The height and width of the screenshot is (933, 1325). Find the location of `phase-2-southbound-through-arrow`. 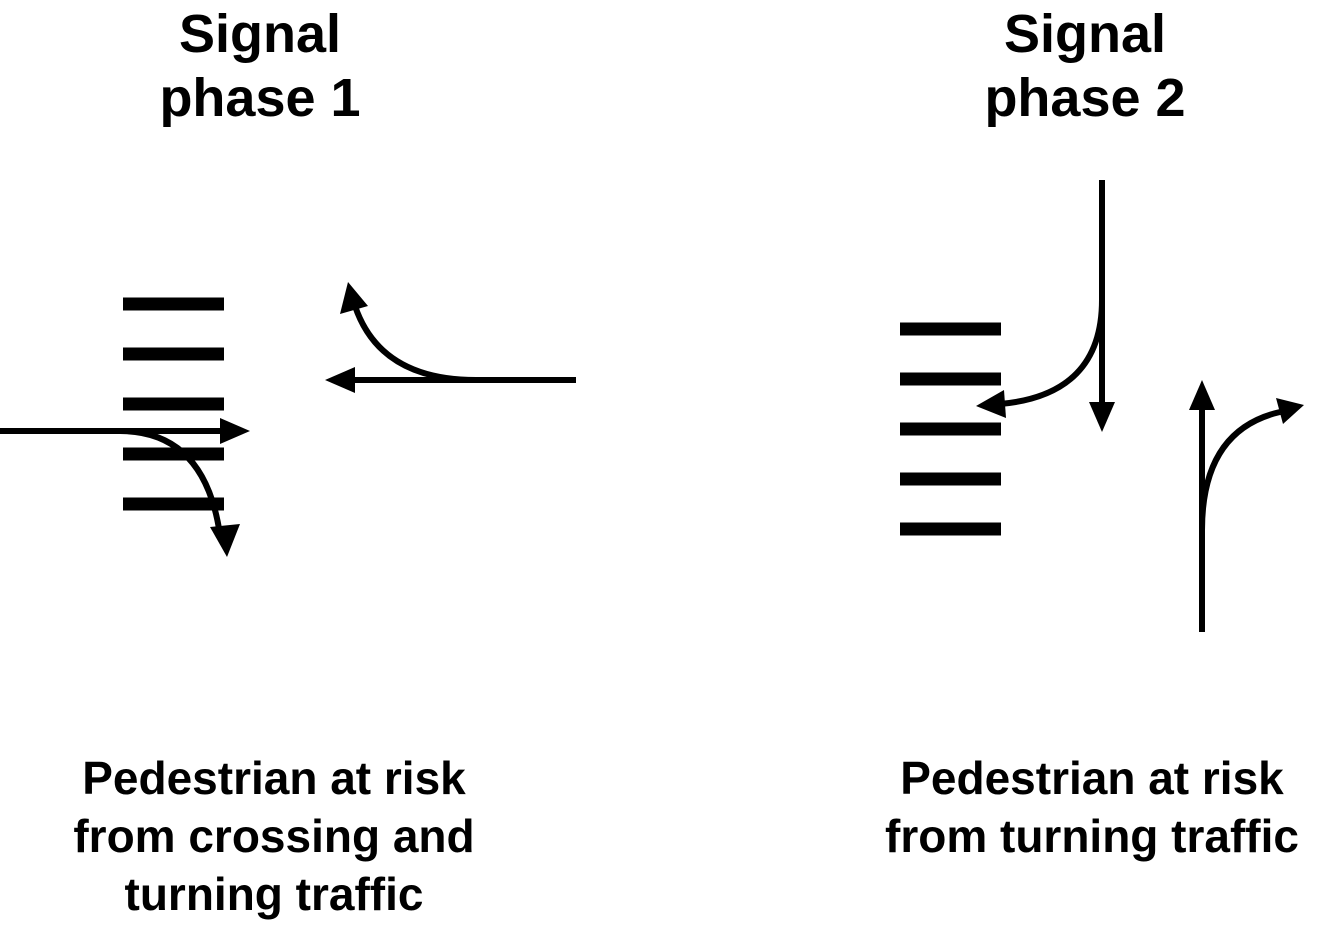

phase-2-southbound-through-arrow is located at coordinates (1102, 306).